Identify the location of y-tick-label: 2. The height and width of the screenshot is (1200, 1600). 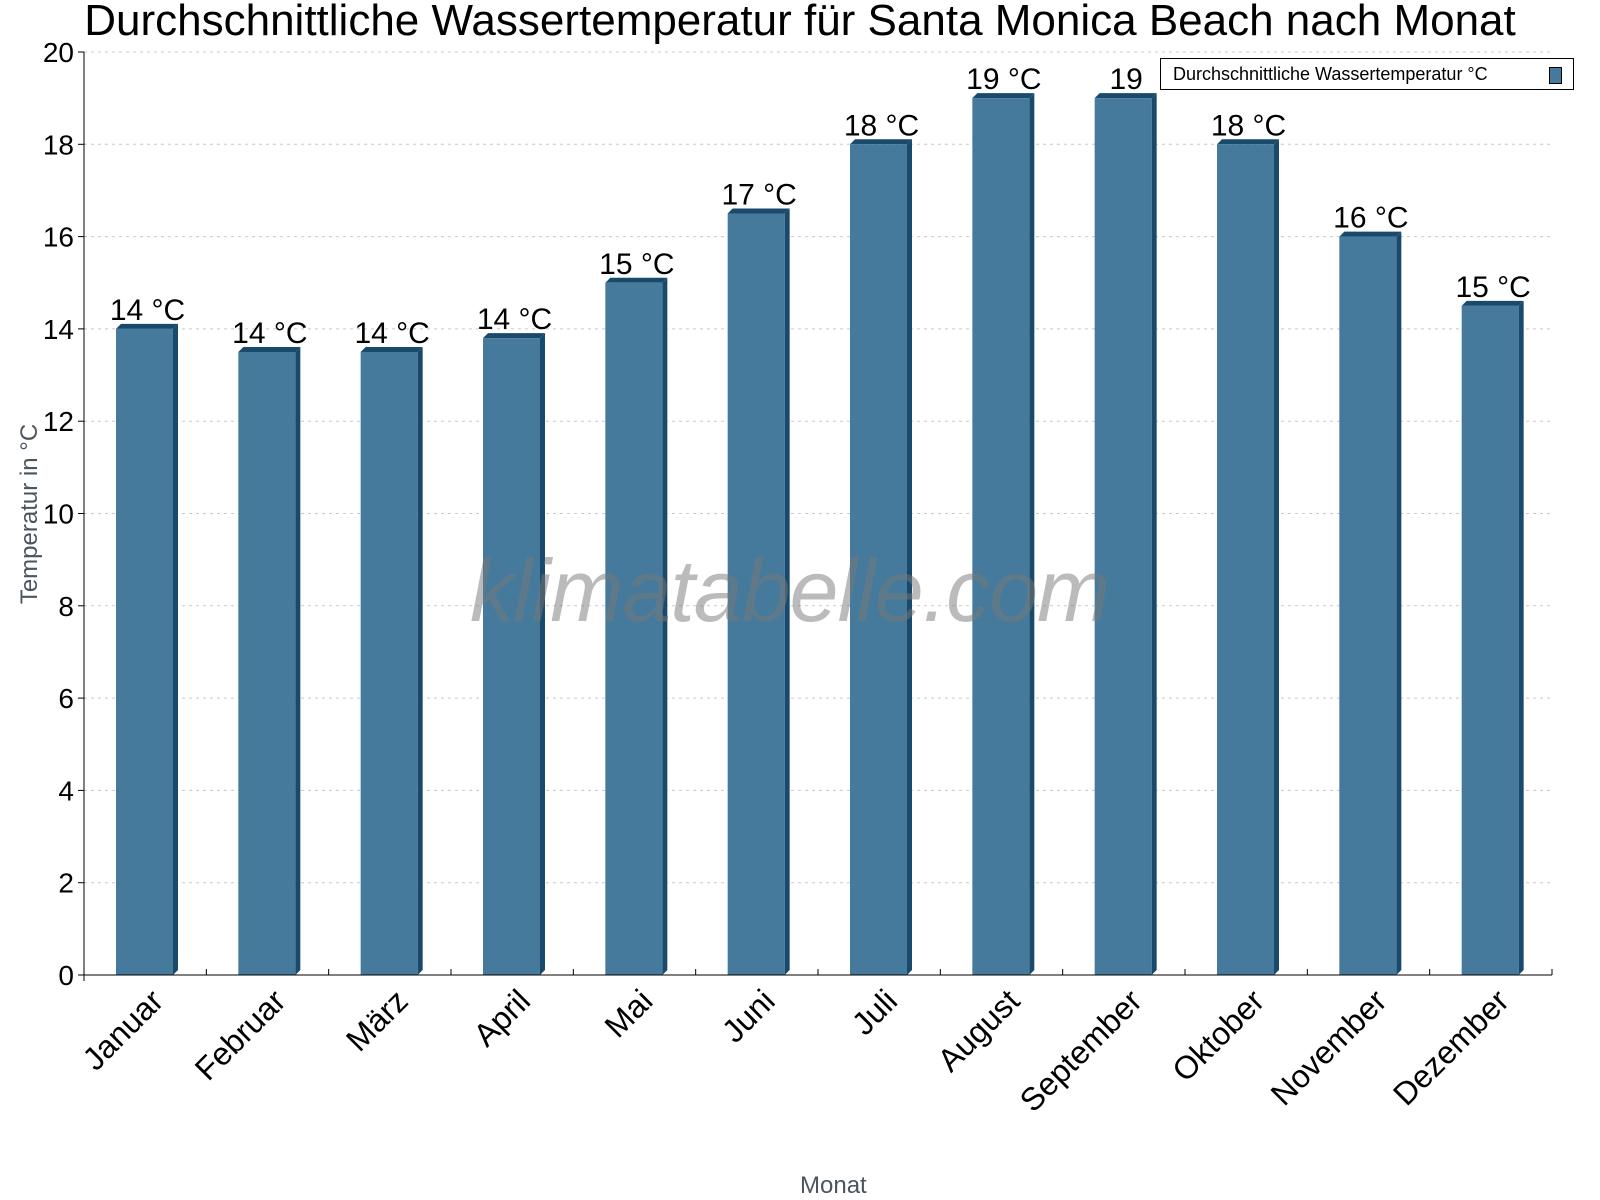
(66, 883).